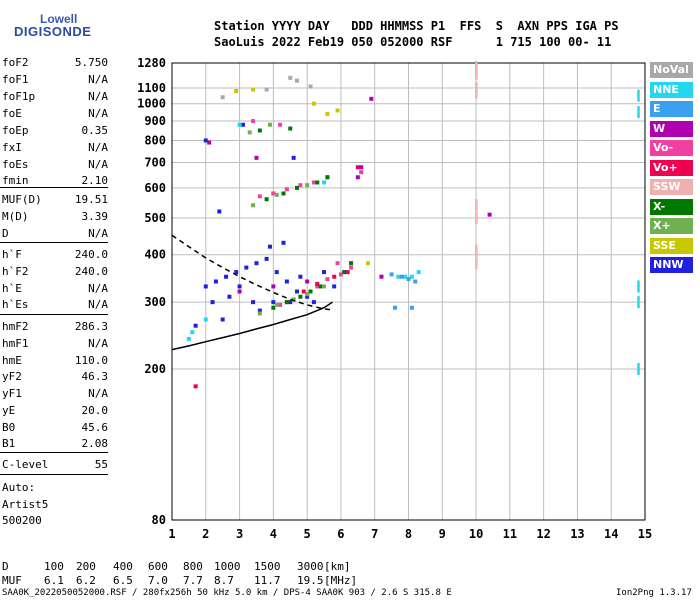 This screenshot has height=600, width=700. Describe the element at coordinates (310, 580) in the screenshot. I see `foot-muf-item: 19.5` at that location.